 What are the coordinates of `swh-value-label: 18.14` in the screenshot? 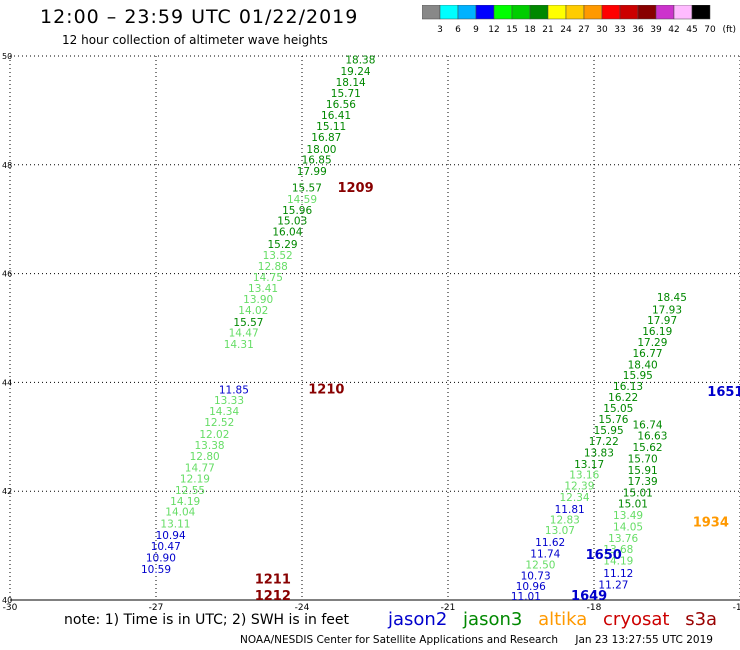 It's located at (351, 83).